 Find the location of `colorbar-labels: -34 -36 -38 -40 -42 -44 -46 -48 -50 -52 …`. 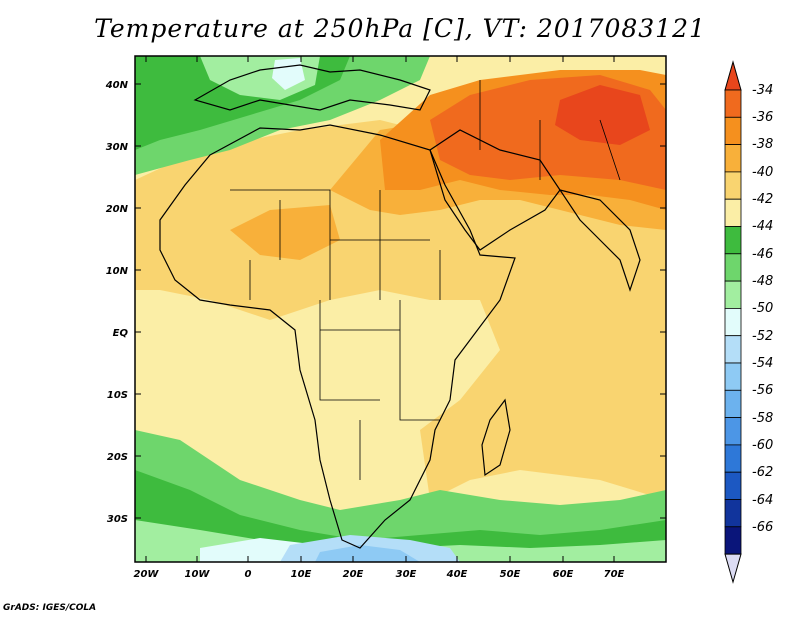

colorbar-labels: -34 -36 -38 -40 -42 -44 -46 -48 -50 -52 … is located at coordinates (762, 309).